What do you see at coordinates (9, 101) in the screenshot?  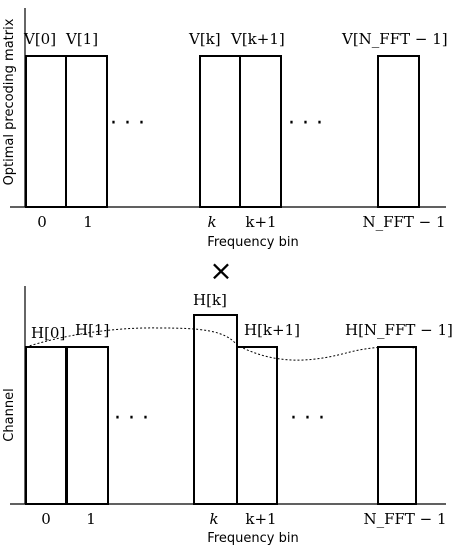 I see `top-y-axis-label: Optimal precoding matrix` at bounding box center [9, 101].